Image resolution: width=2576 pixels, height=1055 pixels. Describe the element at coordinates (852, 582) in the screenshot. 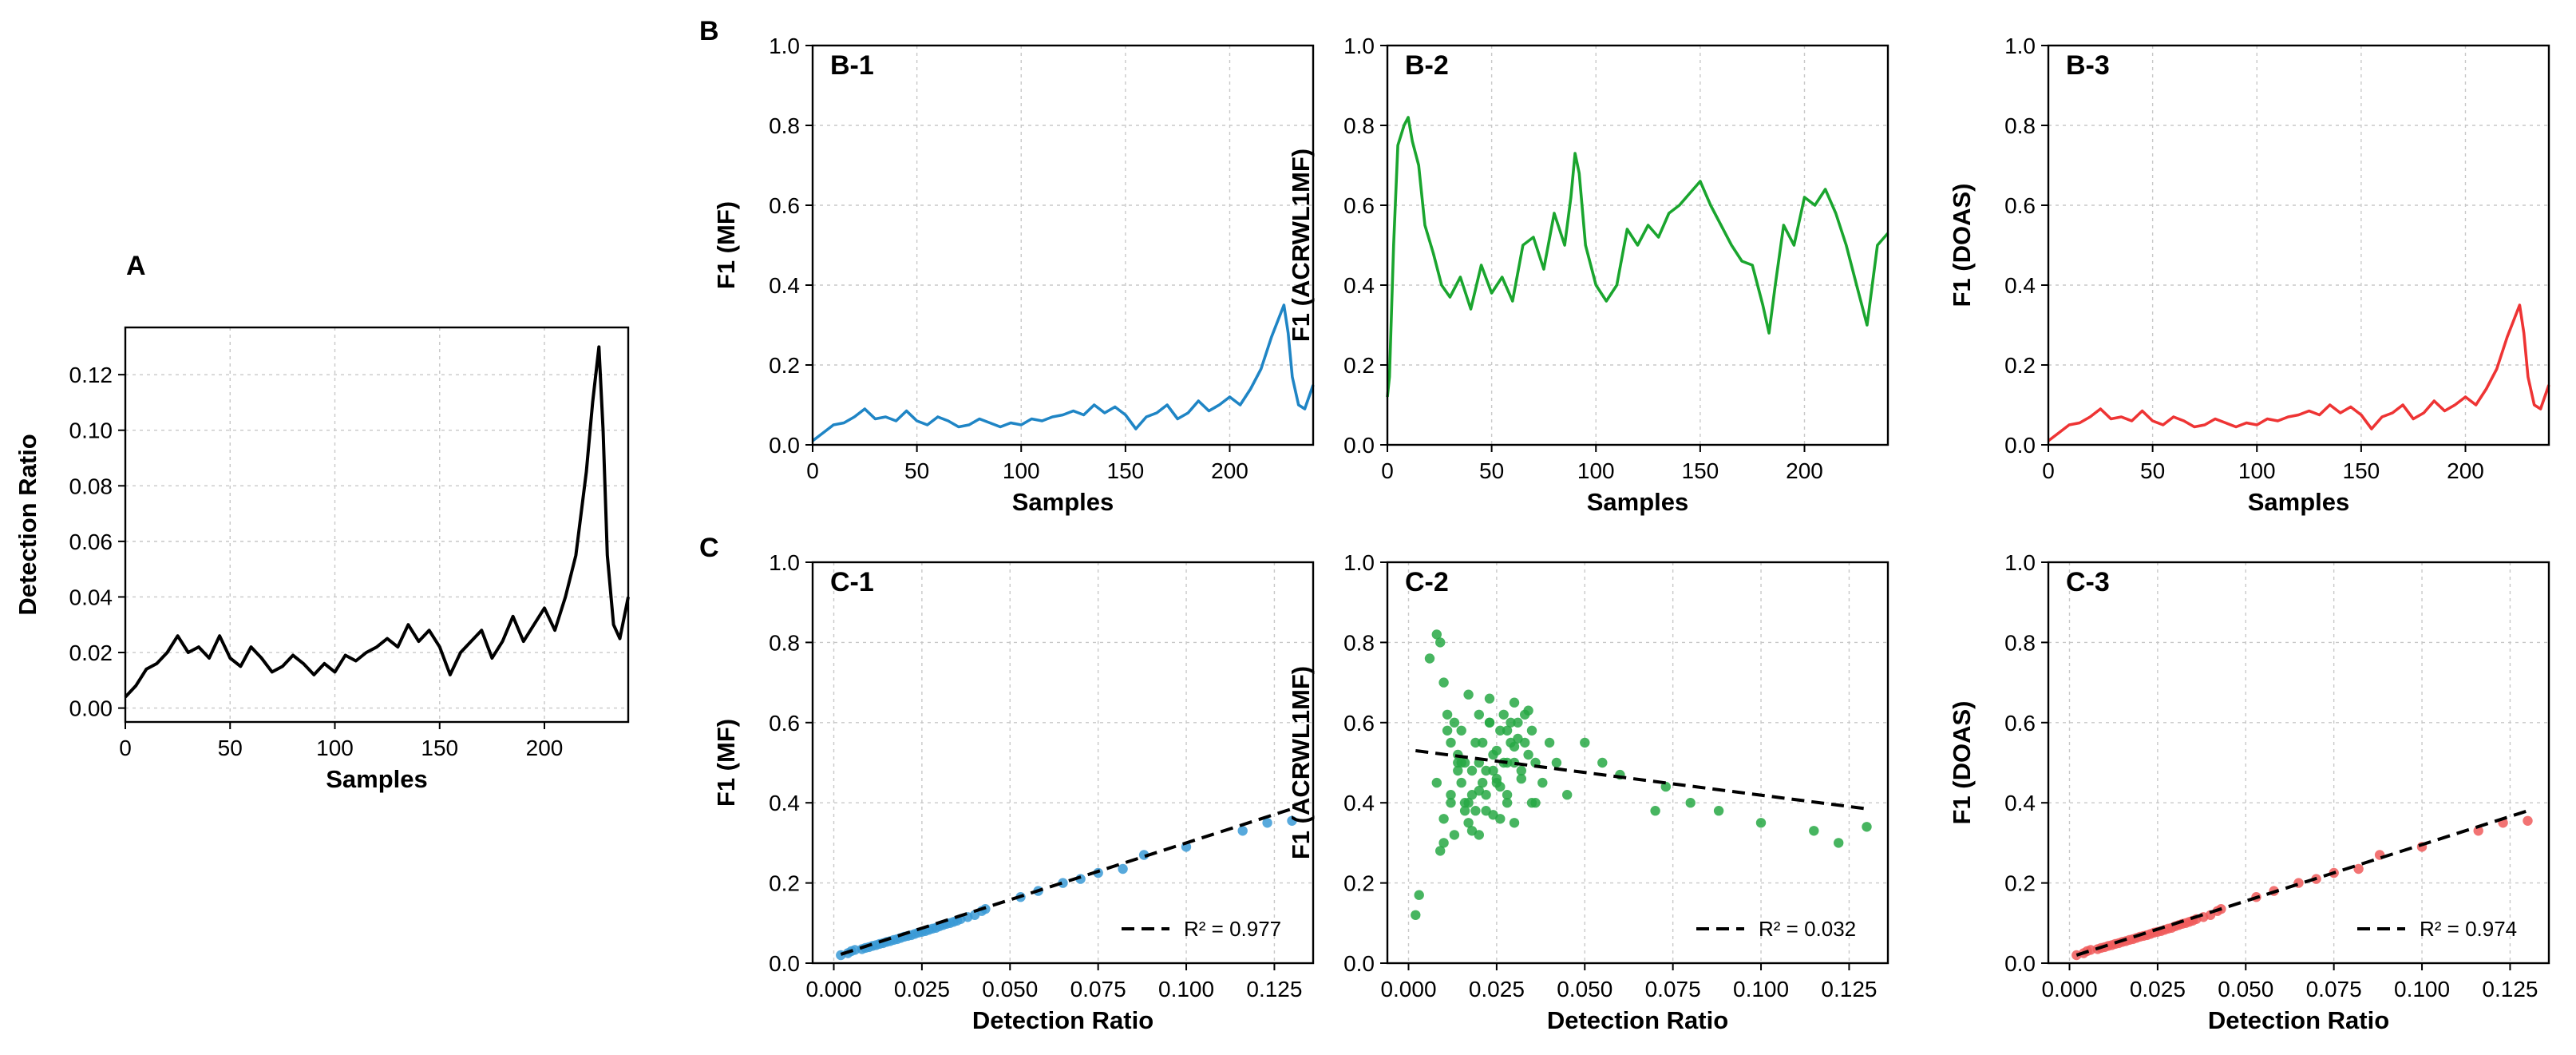

I see `subplot-title: C-1` at that location.